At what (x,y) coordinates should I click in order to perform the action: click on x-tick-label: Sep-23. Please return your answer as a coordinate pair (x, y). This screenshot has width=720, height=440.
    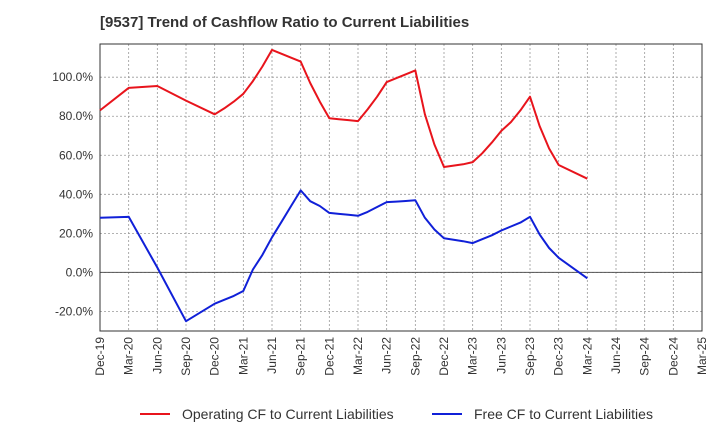
    Looking at the image, I should click on (530, 356).